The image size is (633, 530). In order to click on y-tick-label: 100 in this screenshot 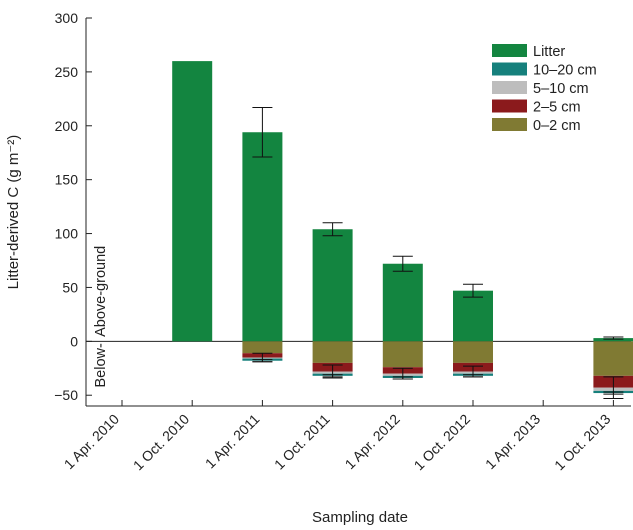, I will do `click(67, 234)`.